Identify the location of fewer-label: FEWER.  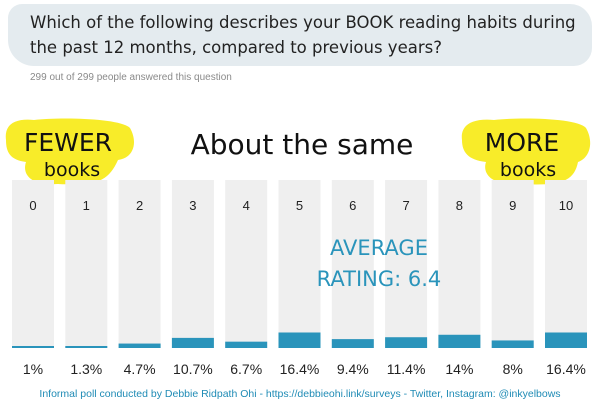
(68, 142).